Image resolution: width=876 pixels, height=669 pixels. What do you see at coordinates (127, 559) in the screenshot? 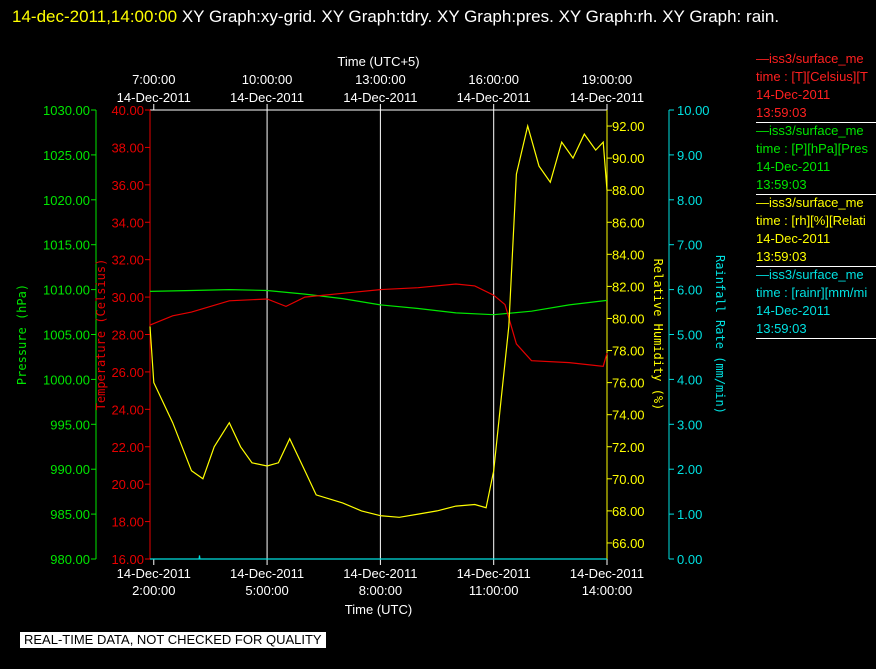
I see `temperature-tick-label: 16.00` at bounding box center [127, 559].